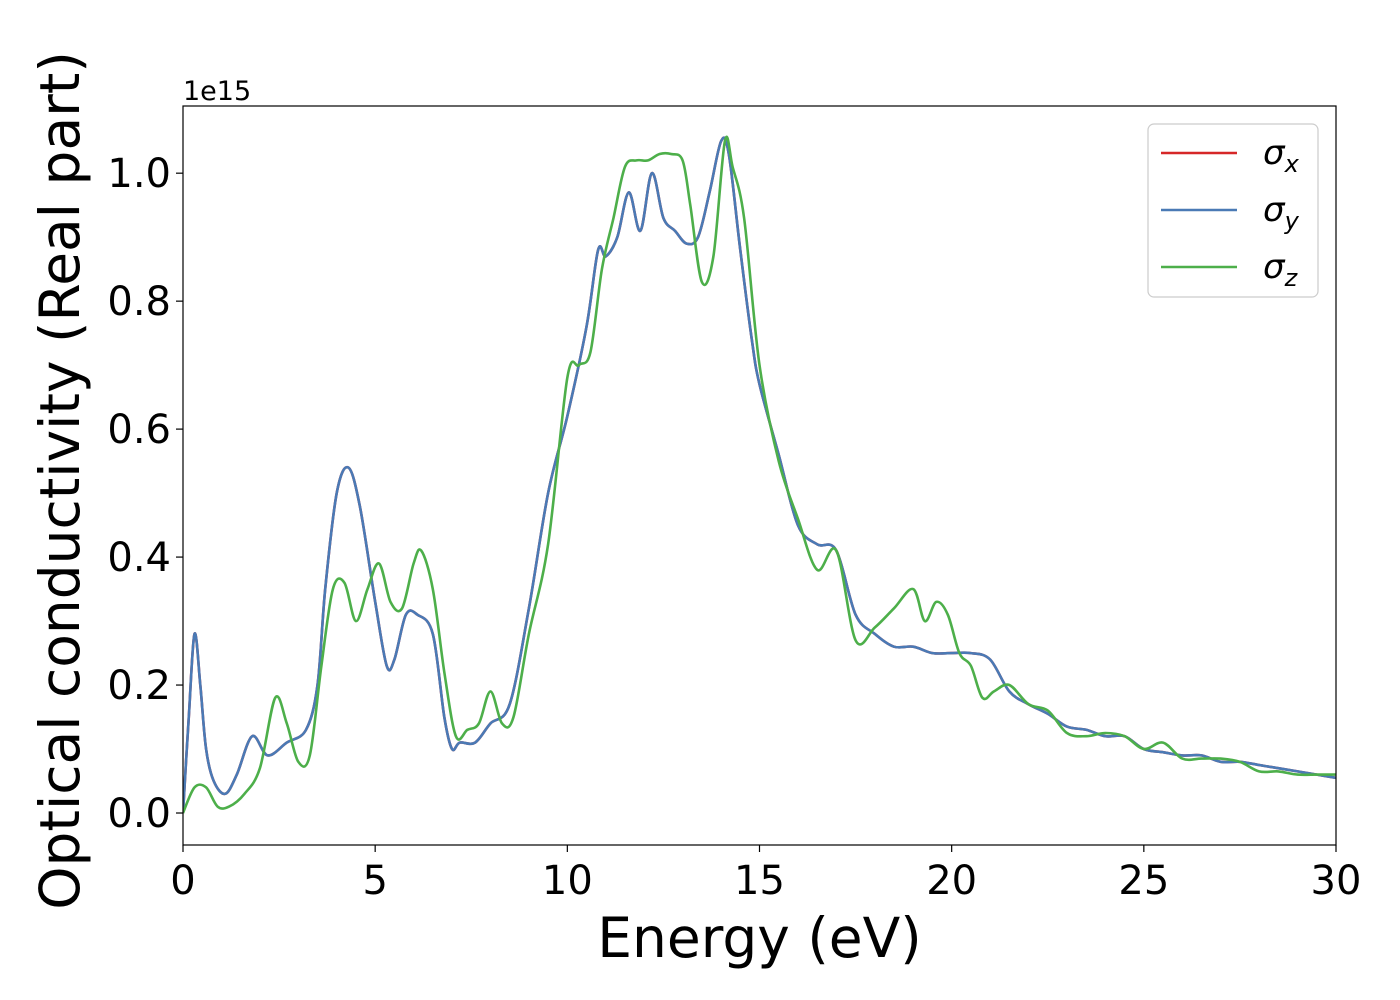 The image size is (1400, 1000). What do you see at coordinates (374, 881) in the screenshot?
I see `x-tick-label: 5` at bounding box center [374, 881].